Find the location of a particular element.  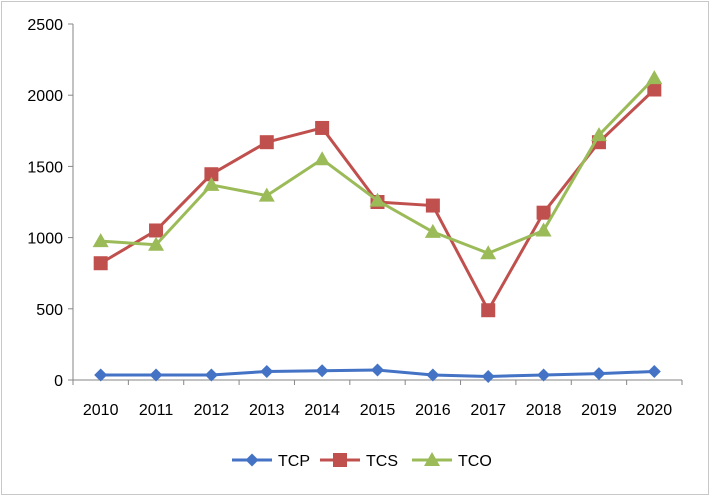

y-tick-label: 500 is located at coordinates (49, 310).